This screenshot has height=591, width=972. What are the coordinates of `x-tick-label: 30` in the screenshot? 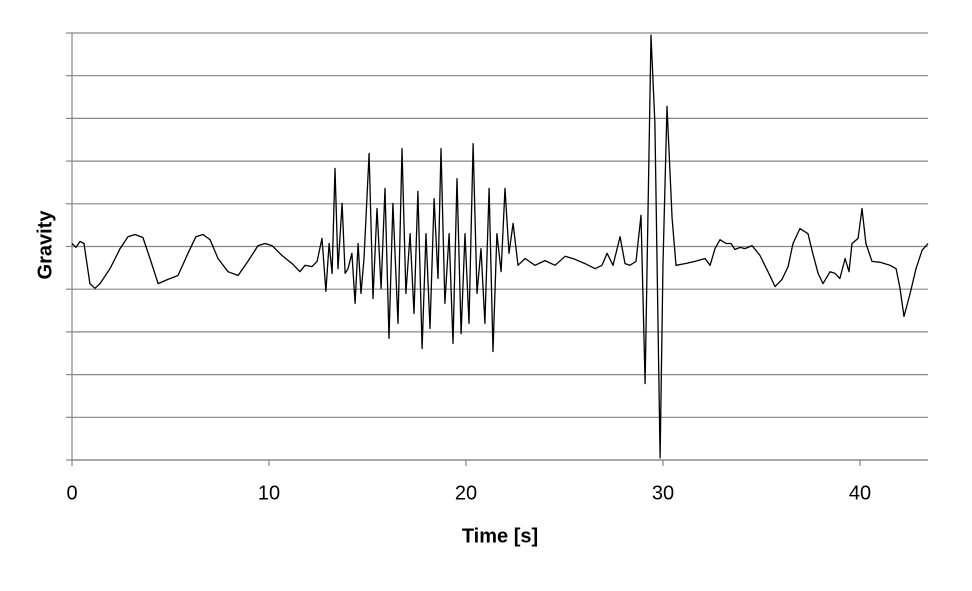 It's located at (663, 493).